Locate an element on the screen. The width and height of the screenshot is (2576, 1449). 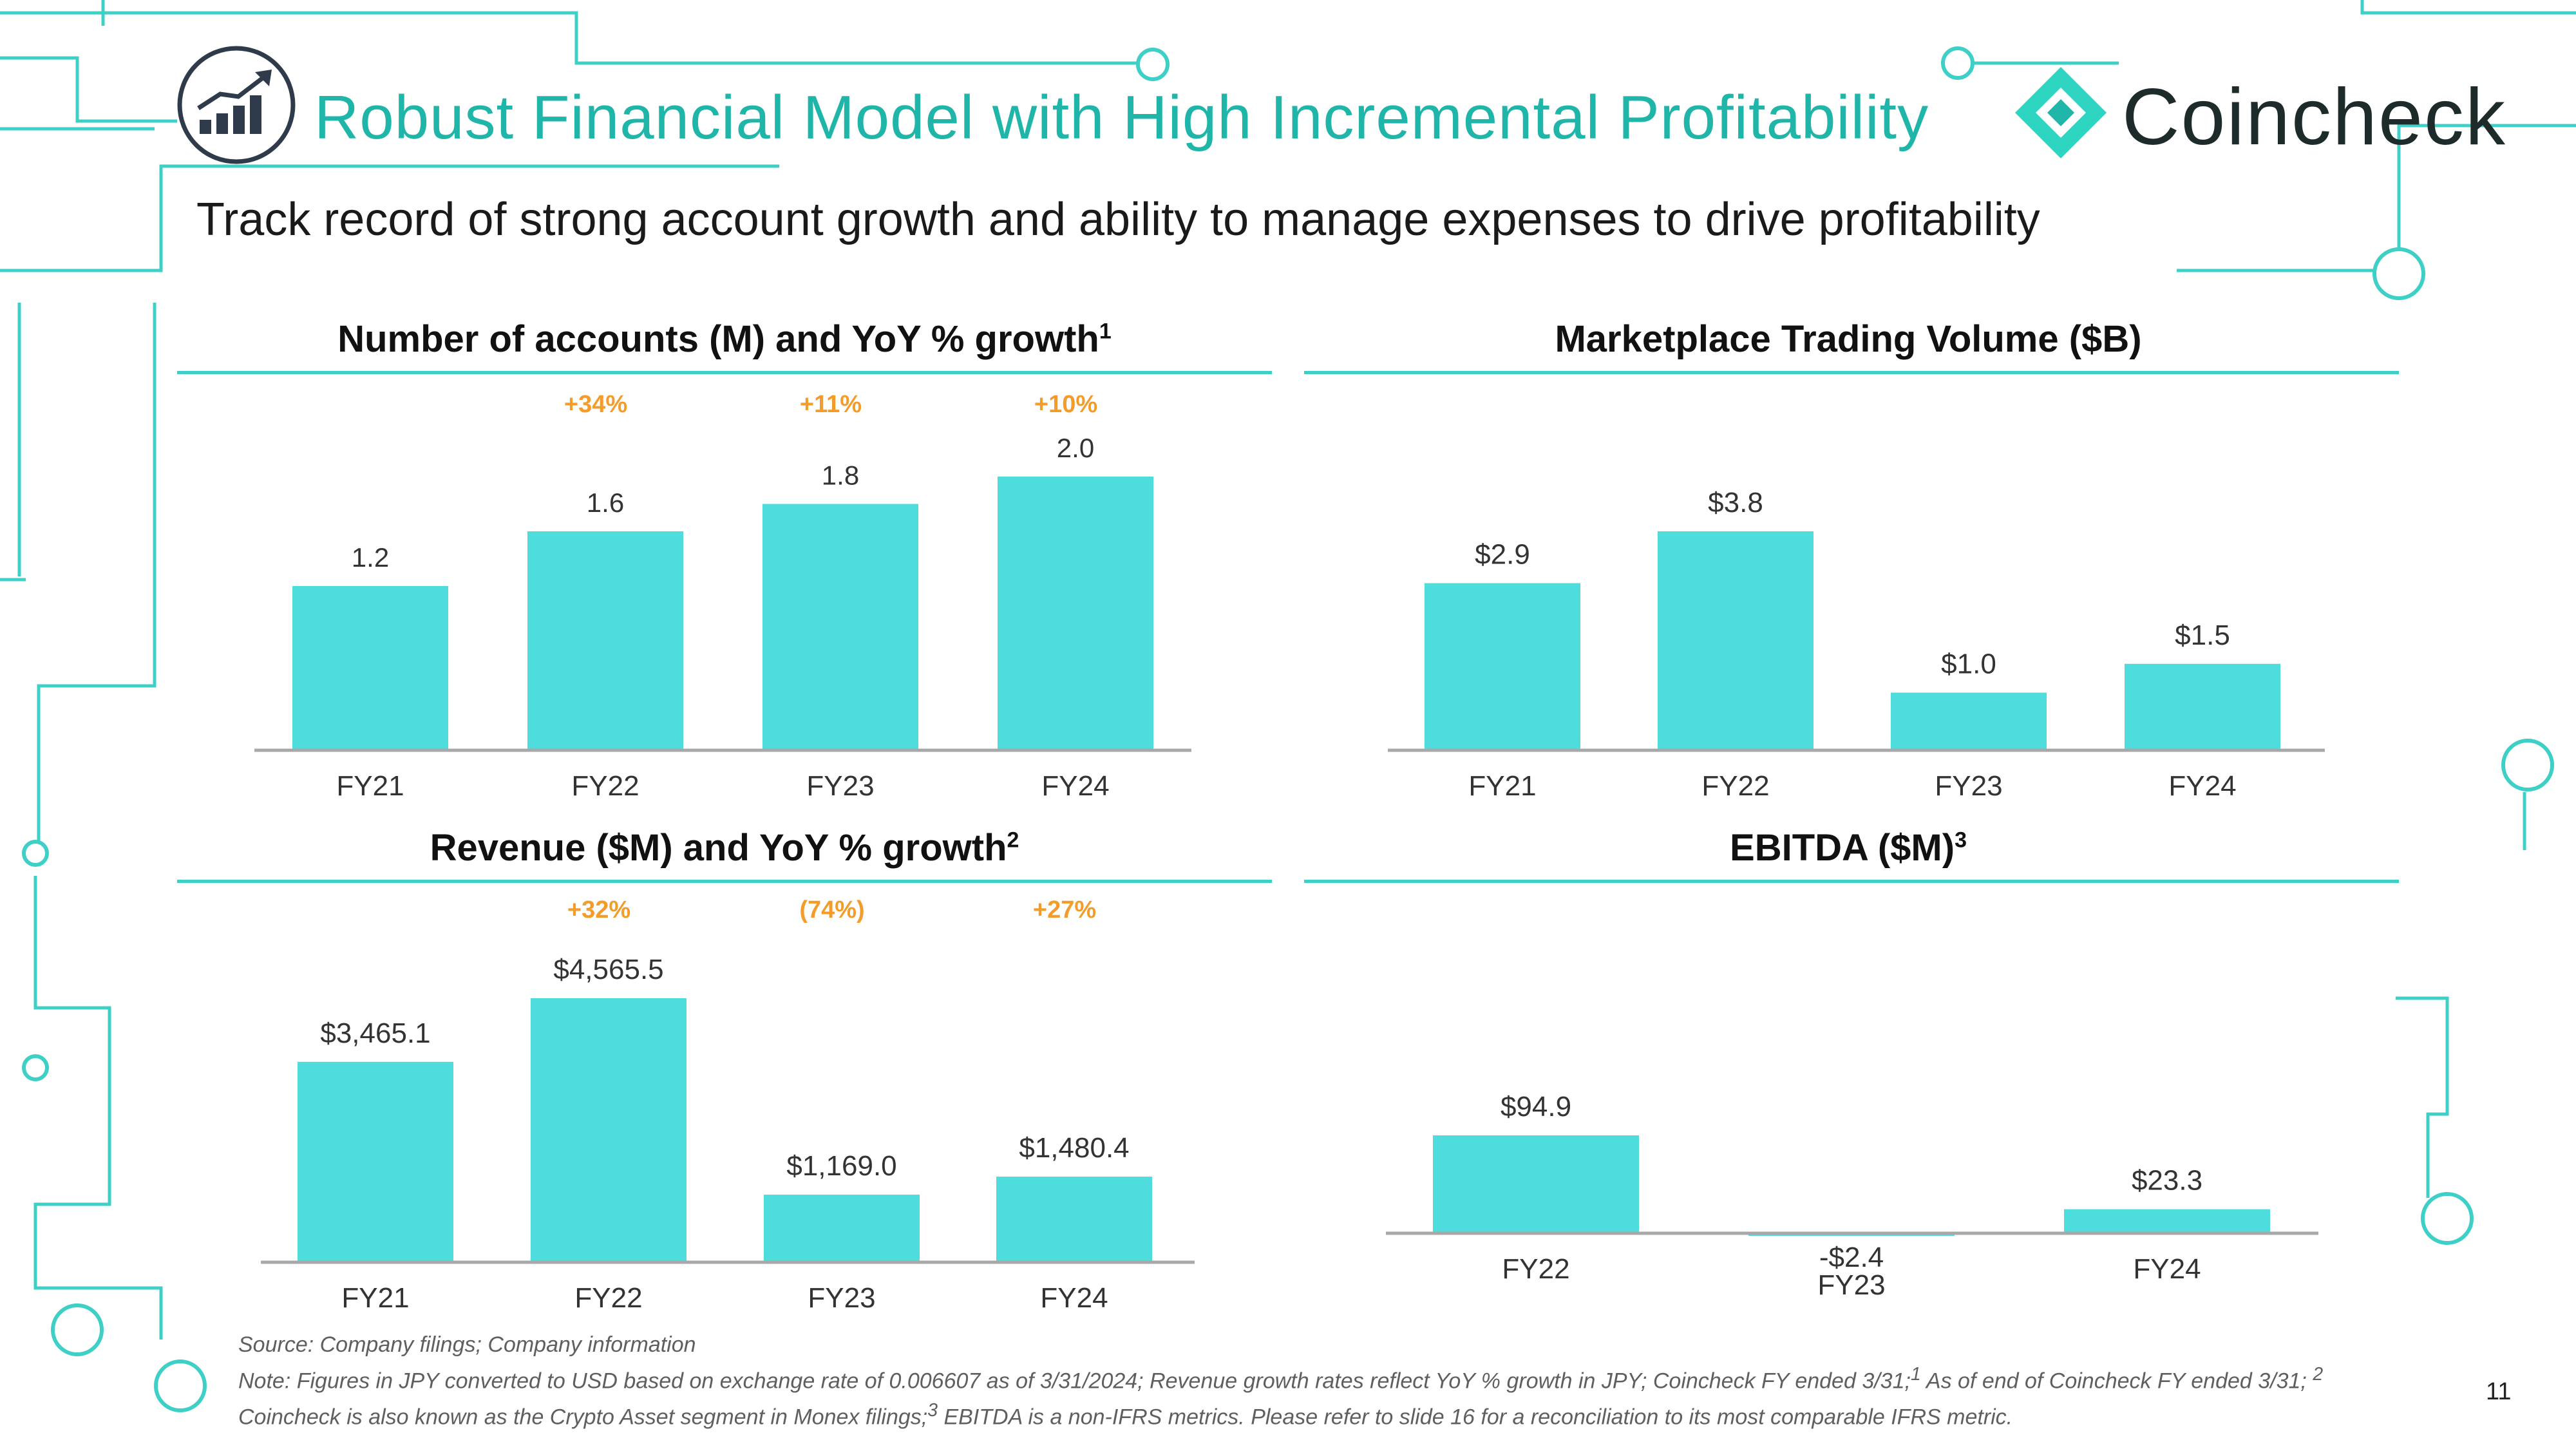
coincheck-logo: Coincheck is located at coordinates (2294, 116).